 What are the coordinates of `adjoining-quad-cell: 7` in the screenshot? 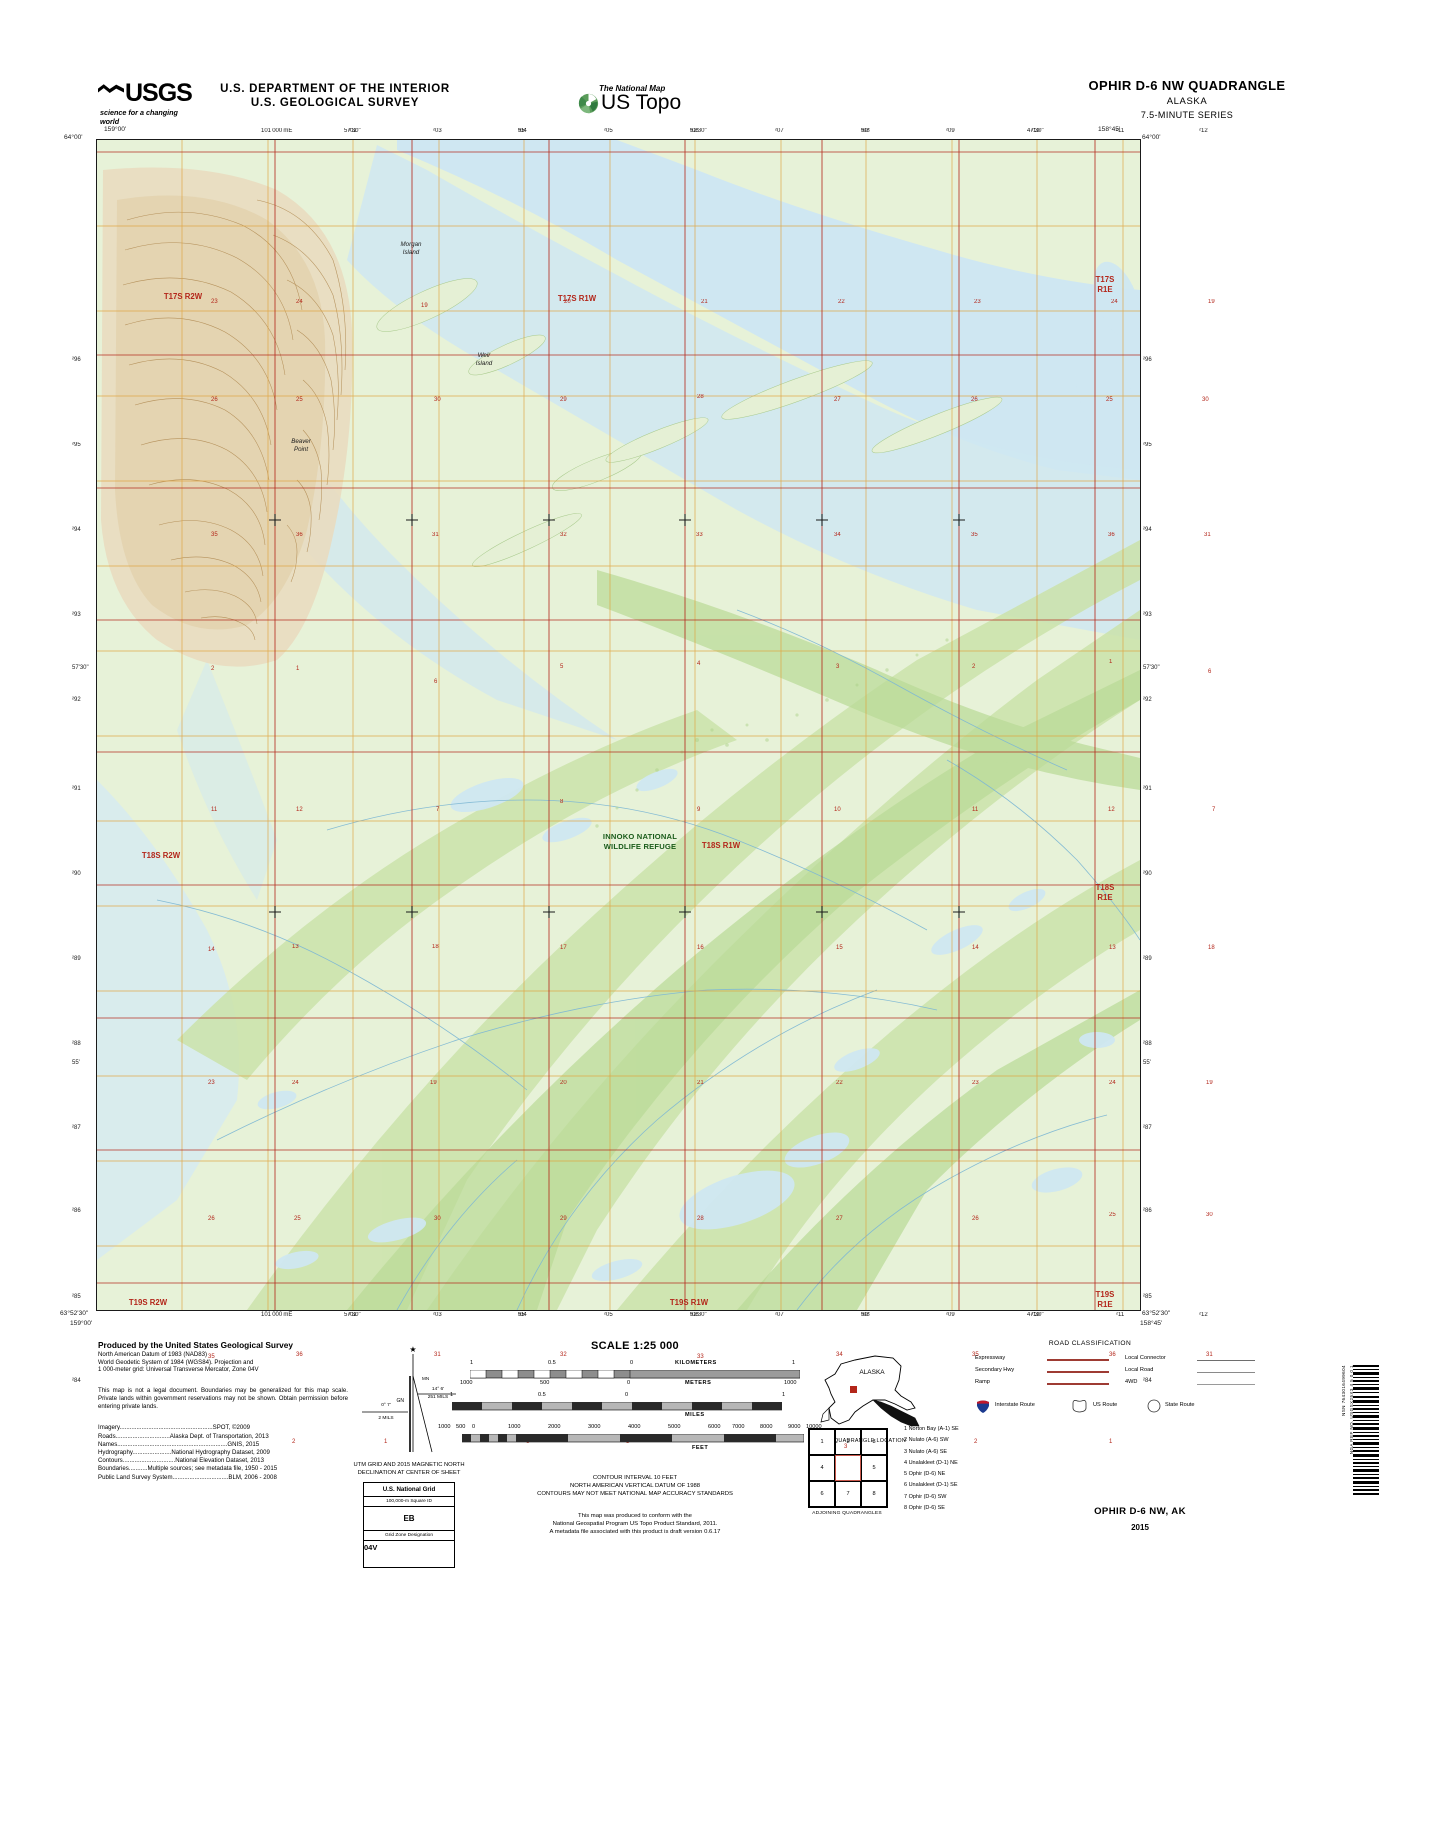 It's located at (848, 1494).